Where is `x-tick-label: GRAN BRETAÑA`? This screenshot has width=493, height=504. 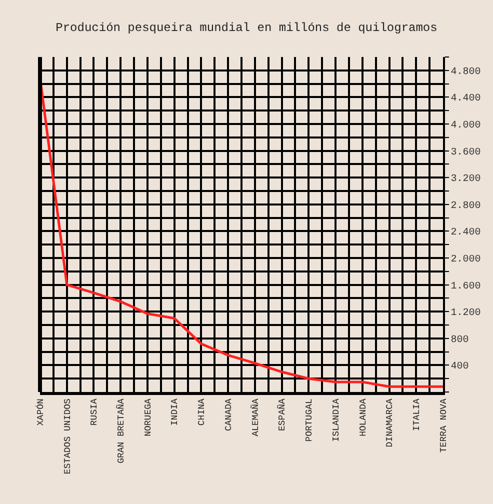 x-tick-label: GRAN BRETAÑA is located at coordinates (121, 431).